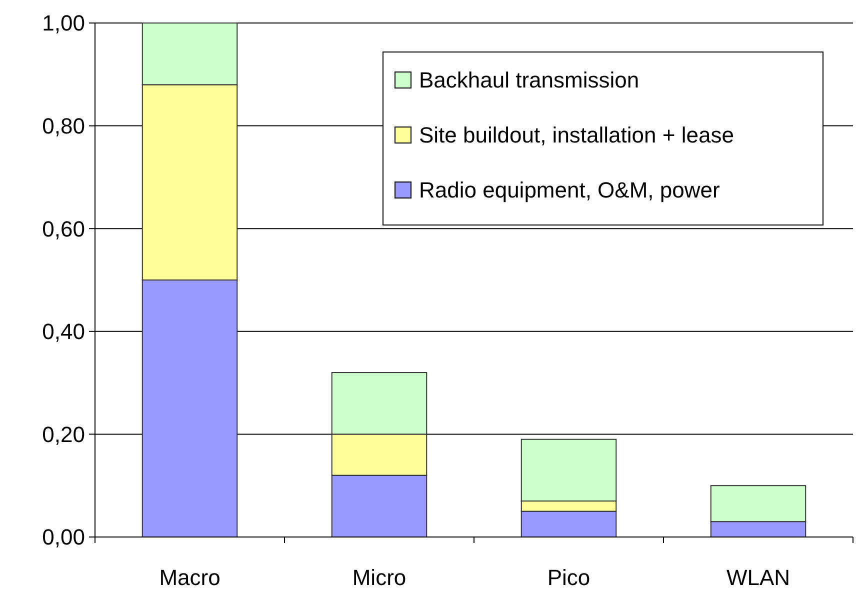 This screenshot has width=857, height=599. I want to click on y-tick-label: 1,00, so click(63, 23).